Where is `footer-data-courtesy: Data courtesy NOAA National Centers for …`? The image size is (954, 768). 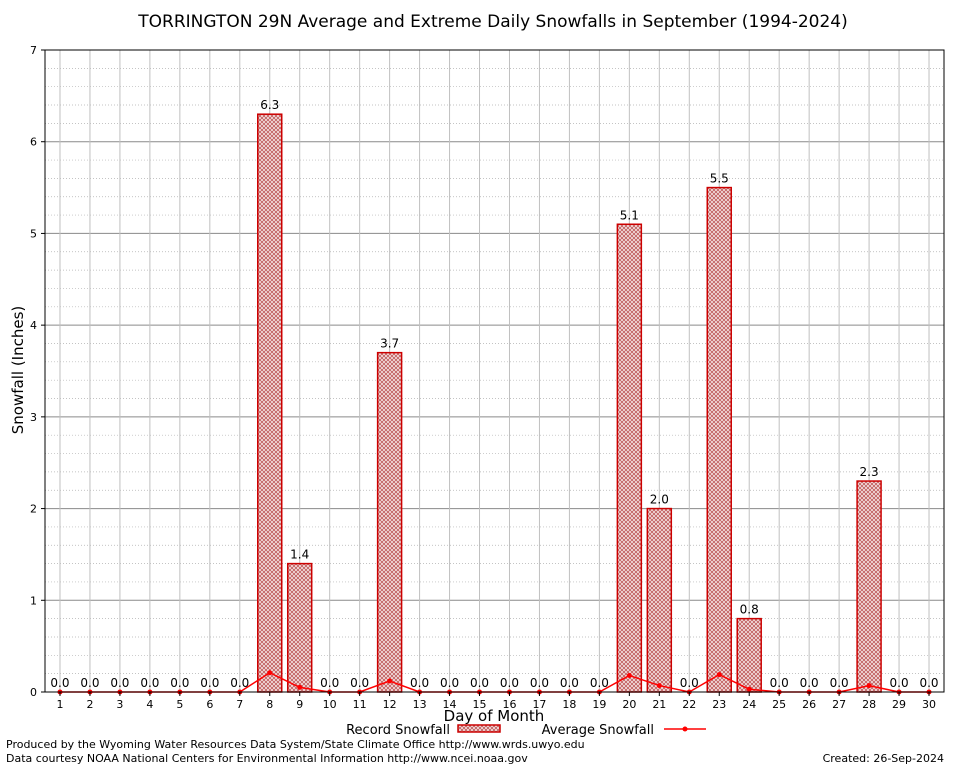
footer-data-courtesy: Data courtesy NOAA National Centers for … is located at coordinates (267, 758).